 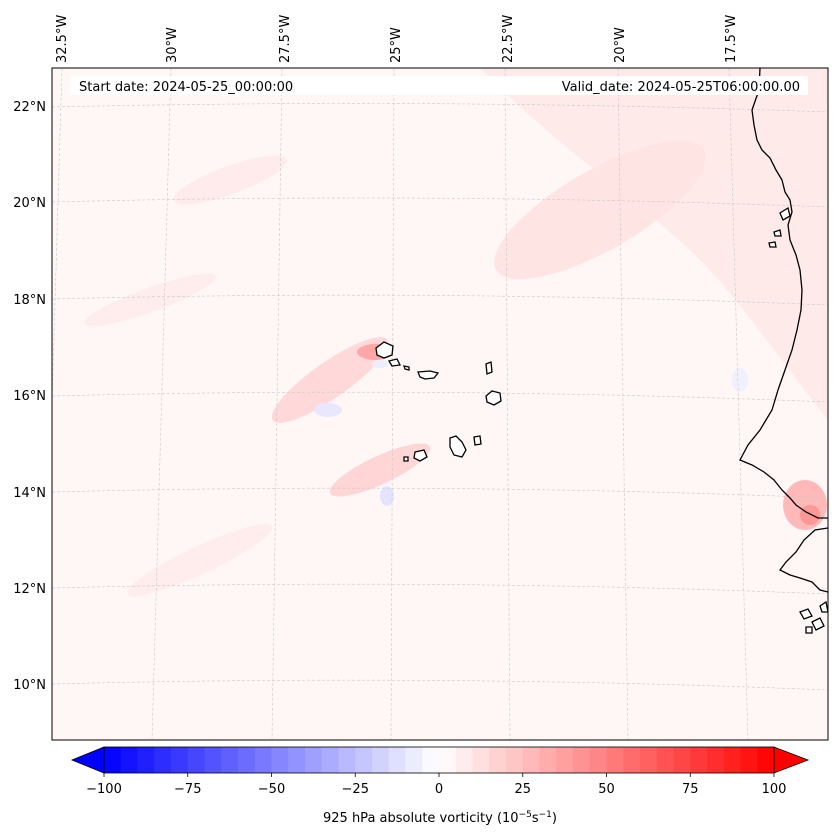 I want to click on valid-date-label: Valid_date: 2024-05-25T06:00:00.00, so click(x=681, y=87).